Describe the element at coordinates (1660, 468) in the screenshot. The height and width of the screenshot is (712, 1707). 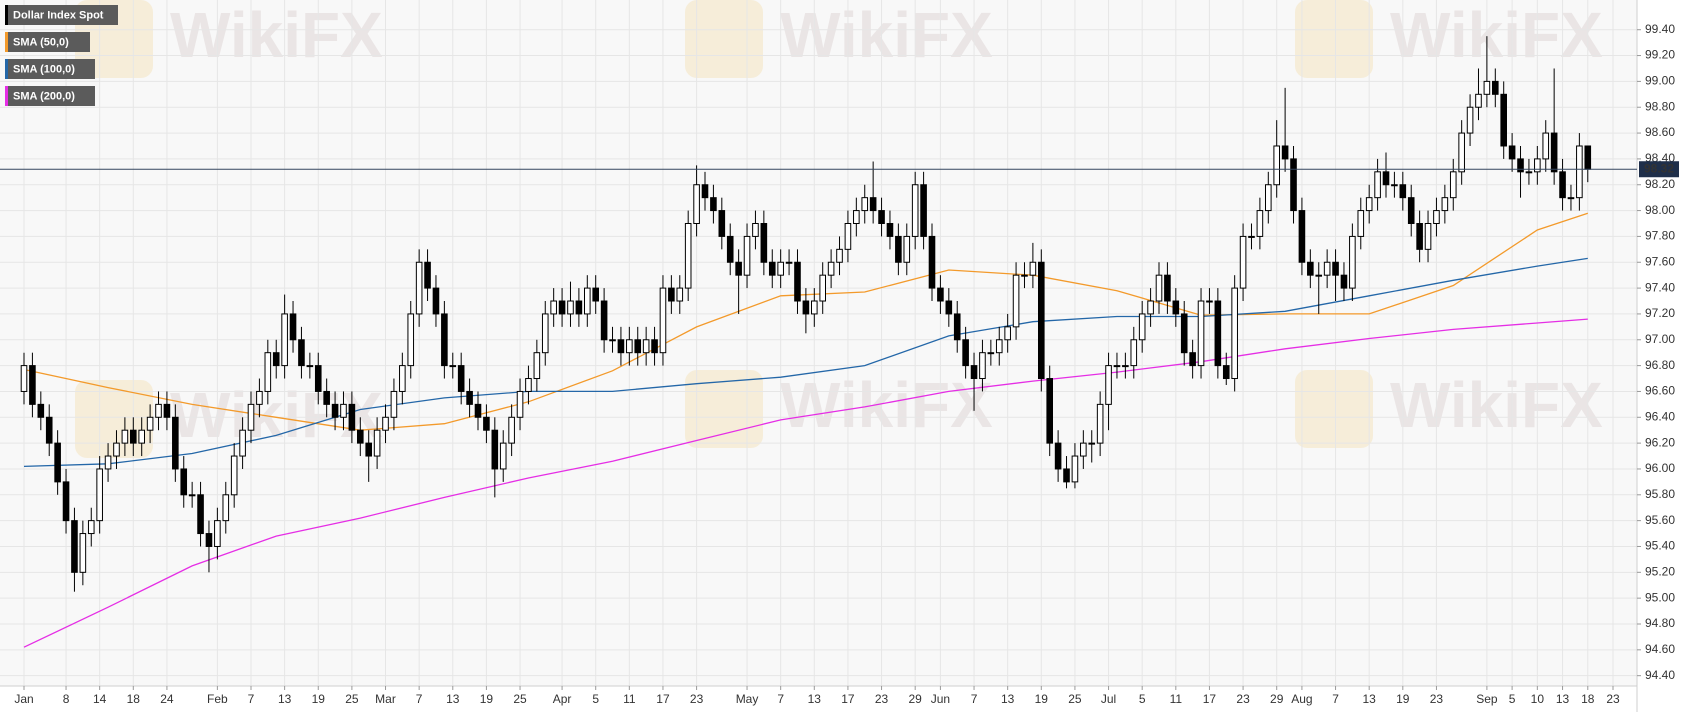
I see `y-tick-label: 96.00` at that location.